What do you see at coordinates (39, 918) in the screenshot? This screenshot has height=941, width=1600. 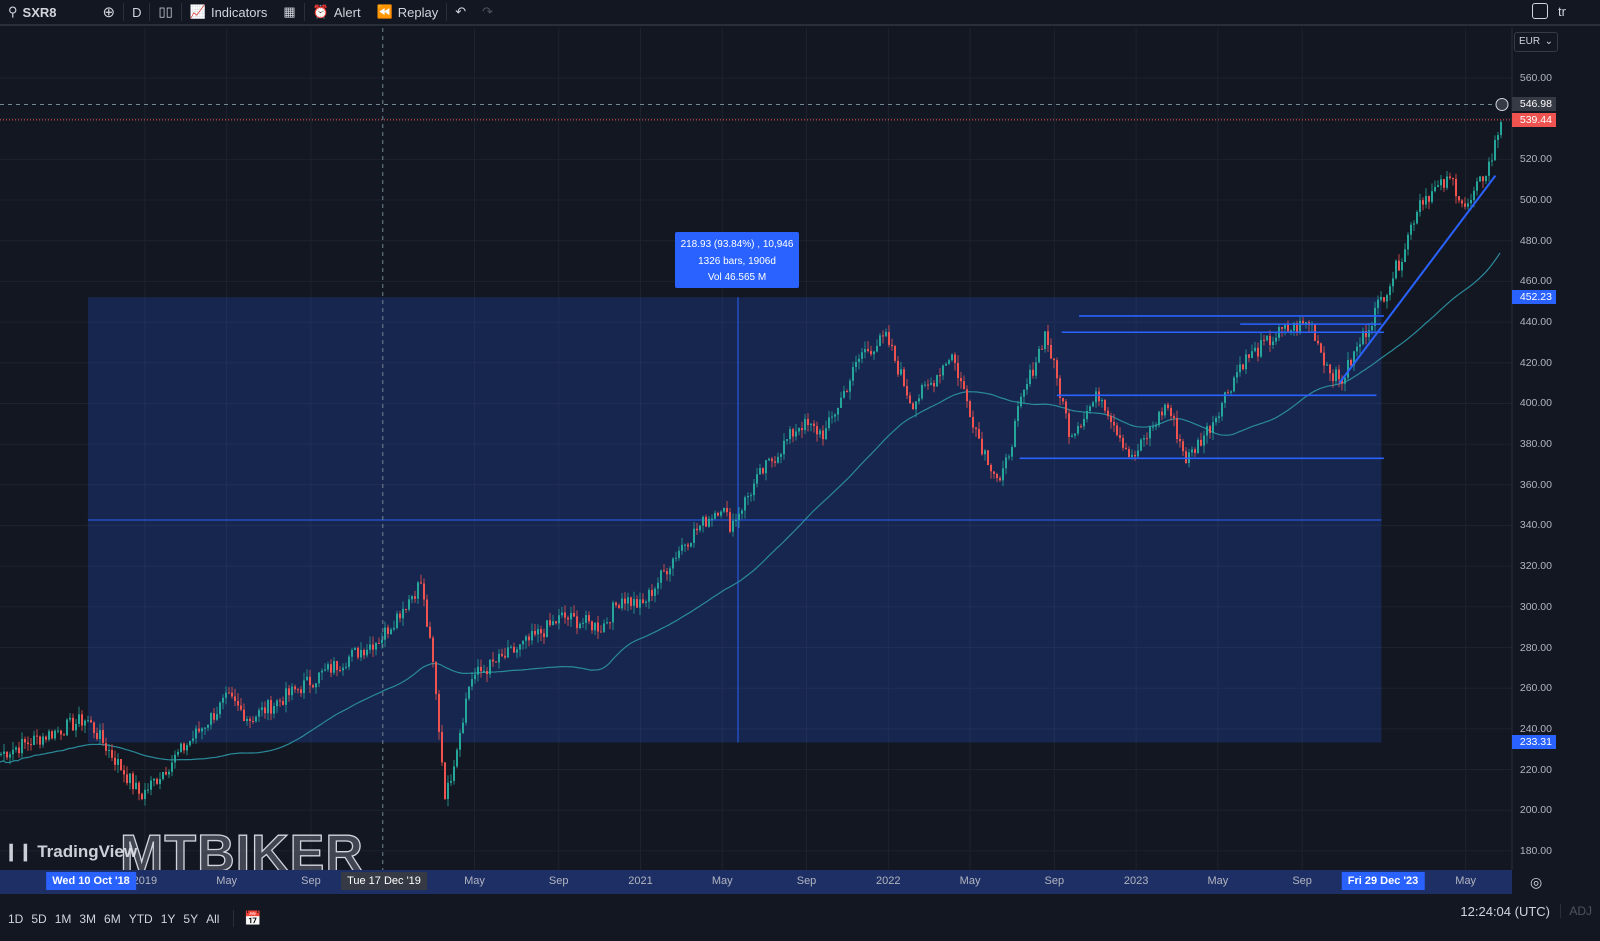 I see `range-button-5d: 5D` at bounding box center [39, 918].